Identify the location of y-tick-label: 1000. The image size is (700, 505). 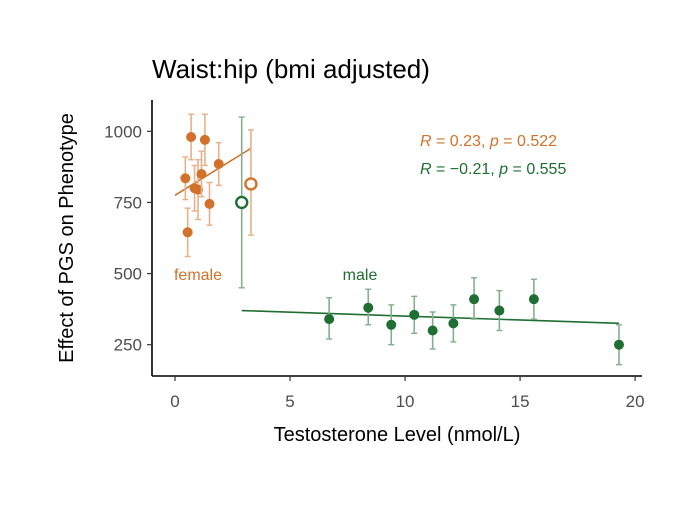
(123, 131).